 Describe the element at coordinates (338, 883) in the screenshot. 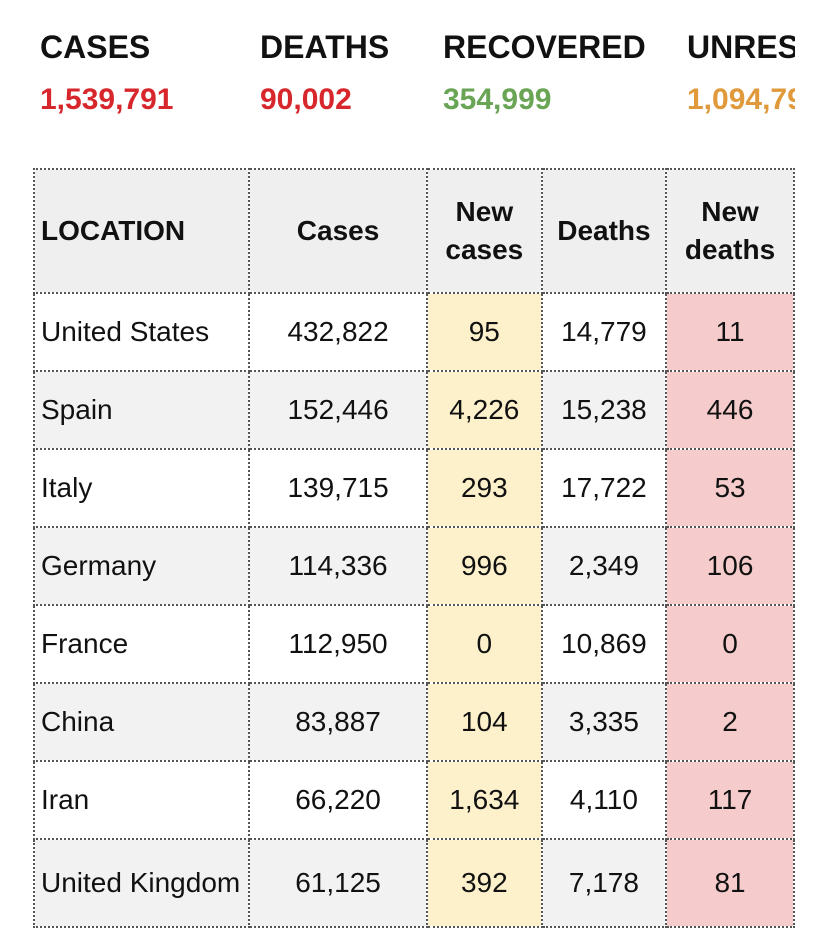

I see `cases-cell: 61,125` at that location.